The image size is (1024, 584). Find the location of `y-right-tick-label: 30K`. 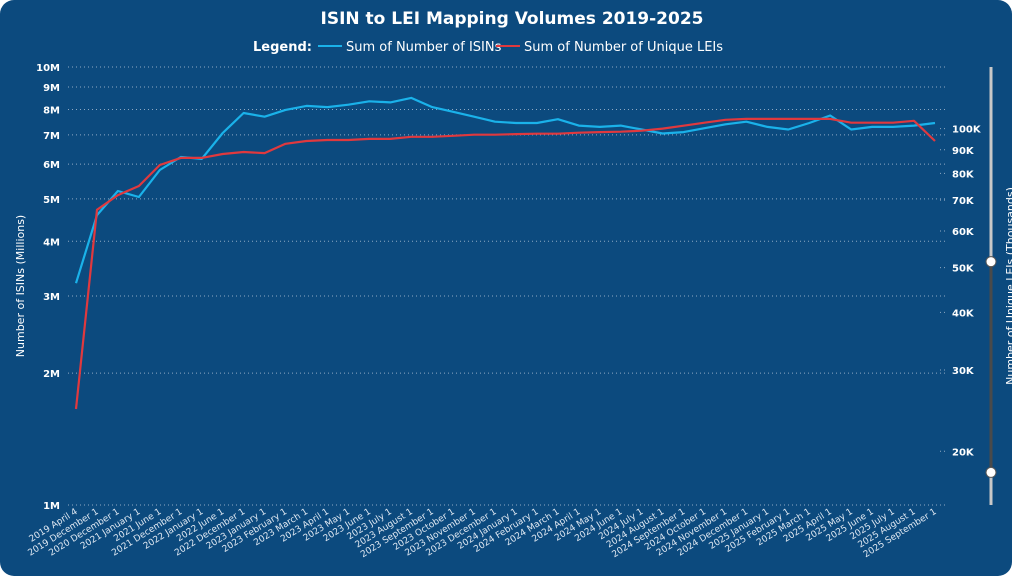

y-right-tick-label: 30K is located at coordinates (963, 371).